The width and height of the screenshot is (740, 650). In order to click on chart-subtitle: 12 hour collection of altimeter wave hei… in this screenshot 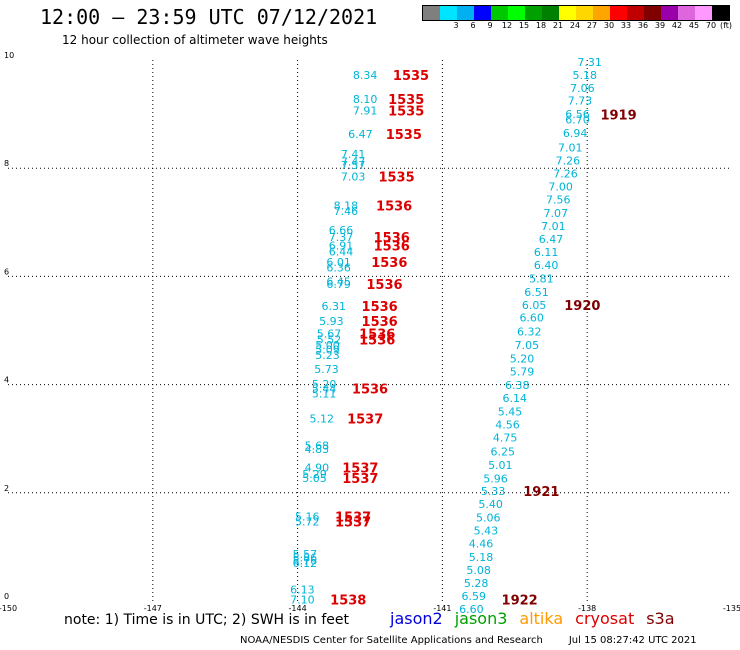, I will do `click(195, 40)`.